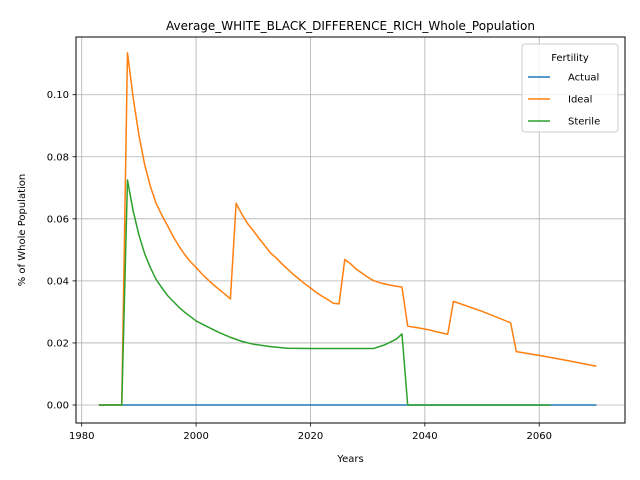 The width and height of the screenshot is (640, 480). I want to click on legend-entry-actual: Actual, so click(563, 78).